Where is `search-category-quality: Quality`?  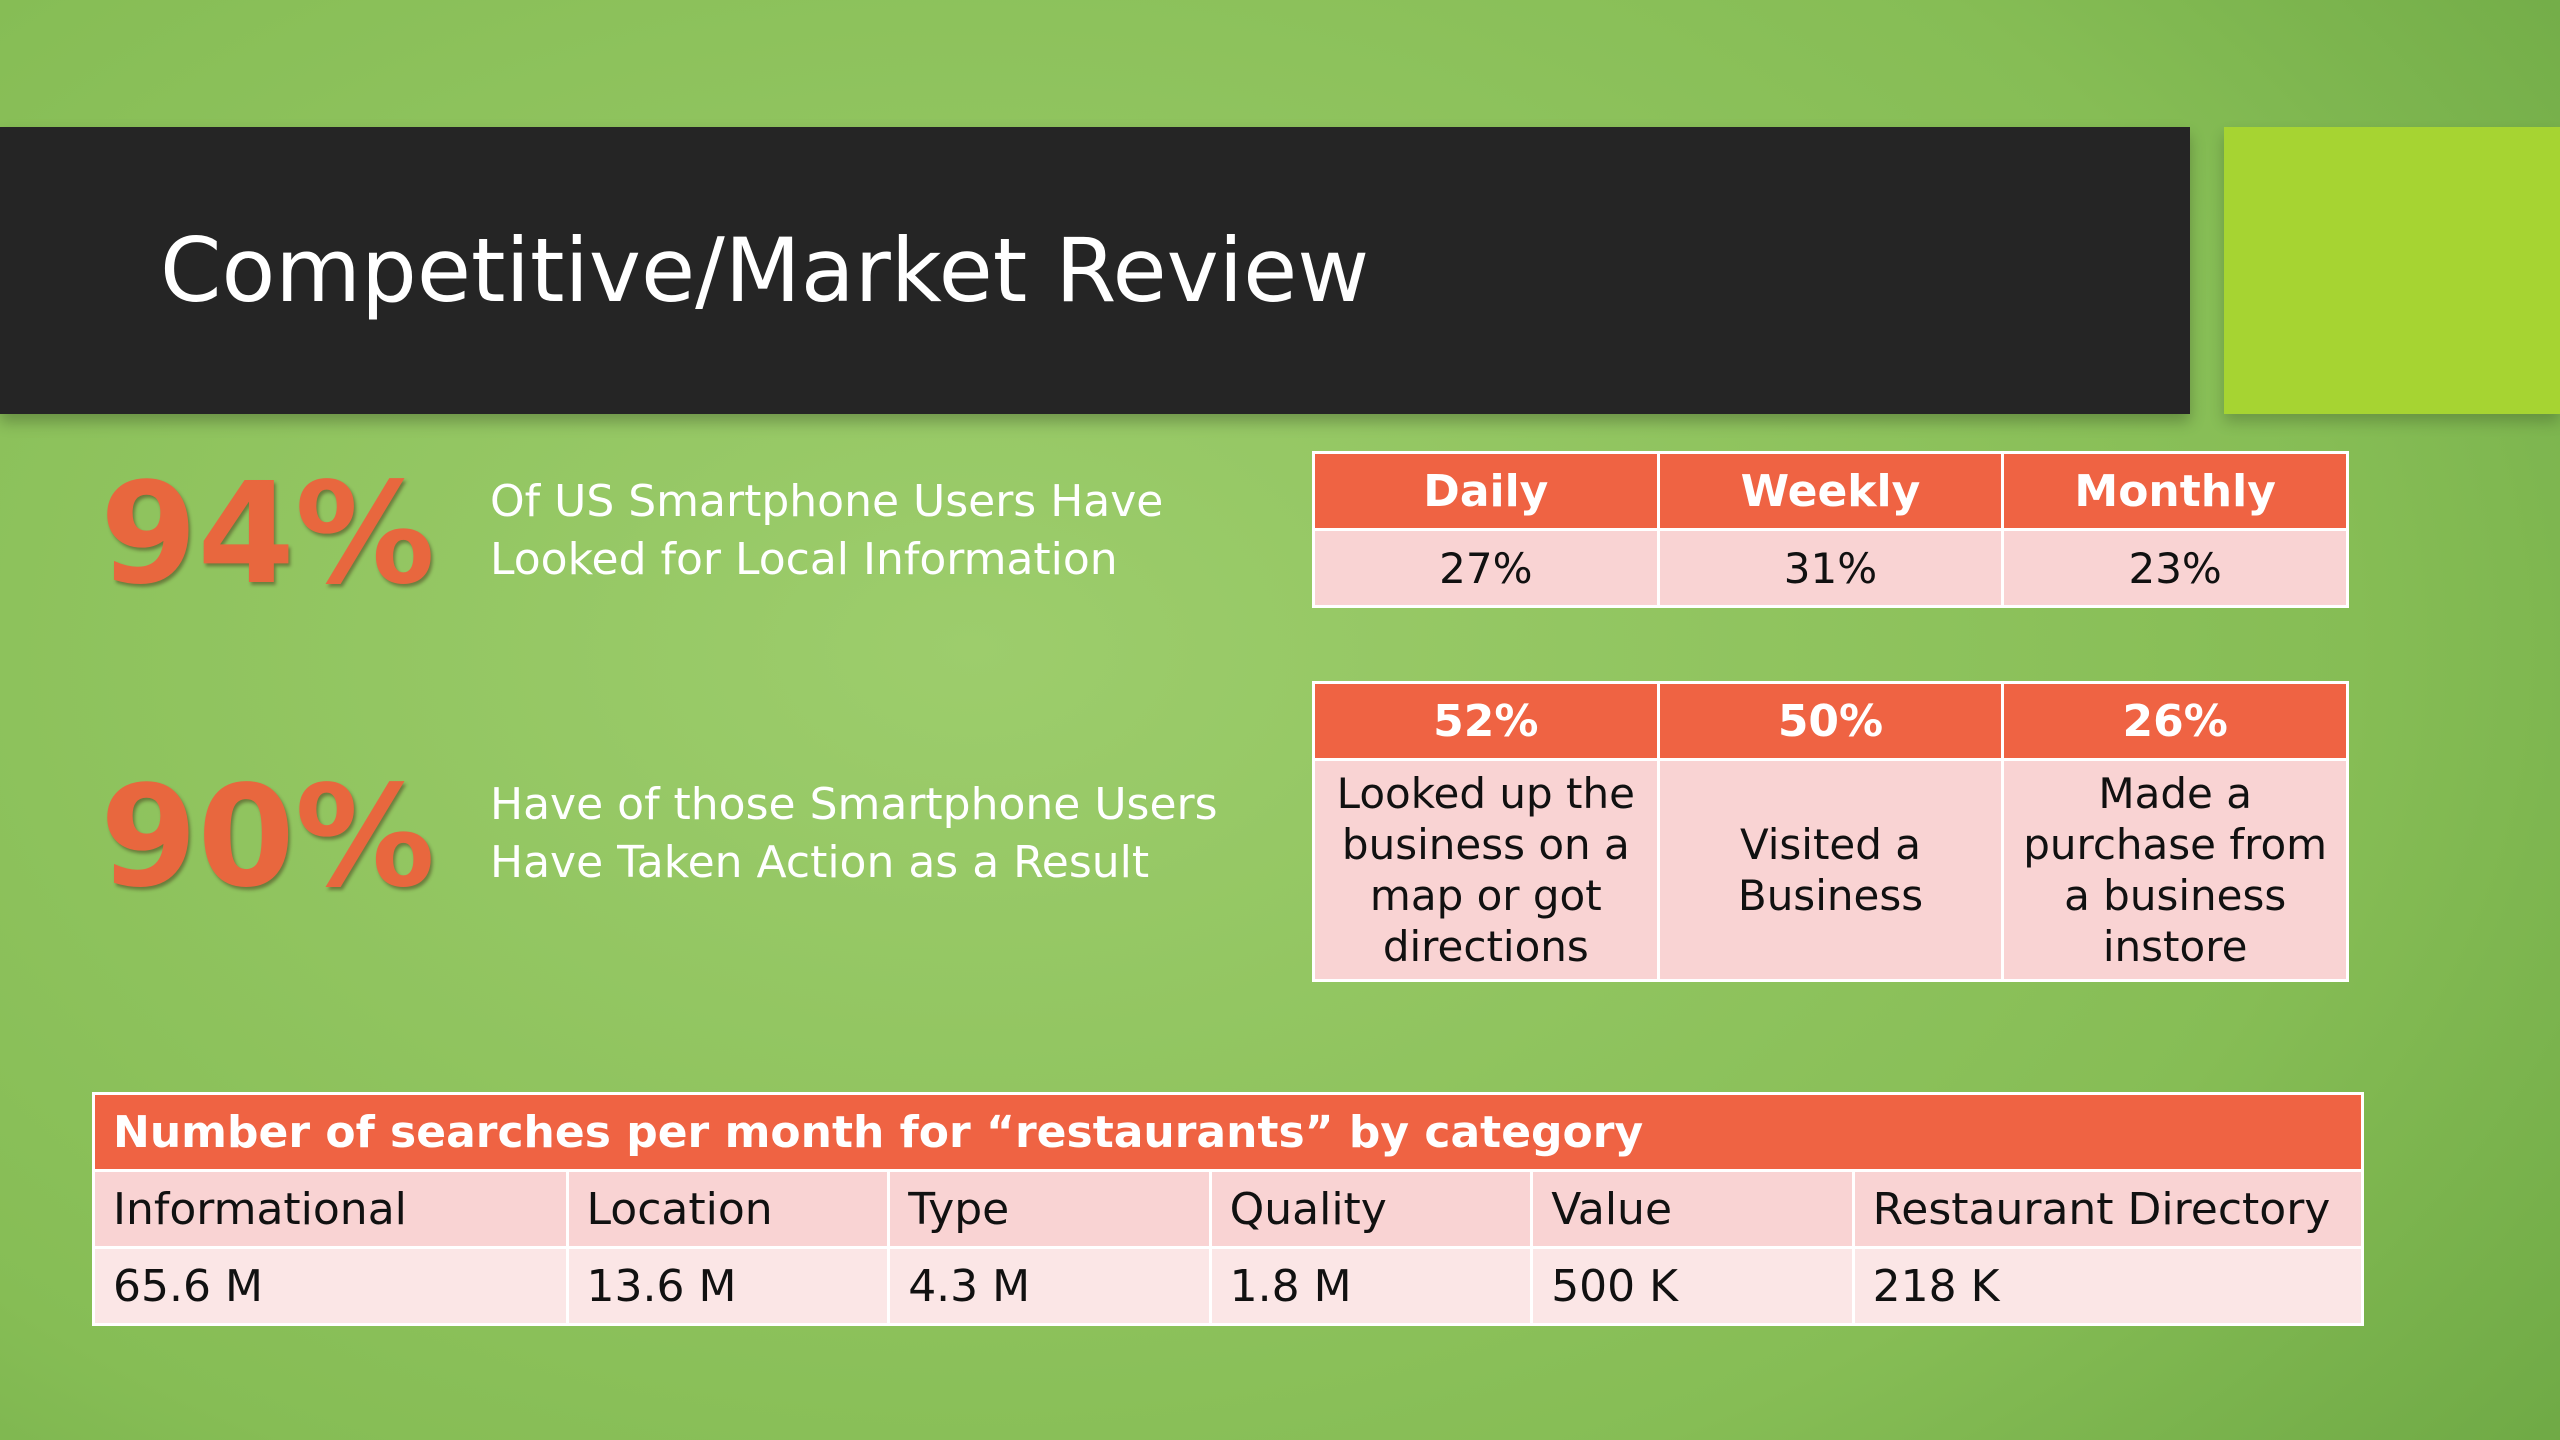
search-category-quality: Quality is located at coordinates (1371, 1209).